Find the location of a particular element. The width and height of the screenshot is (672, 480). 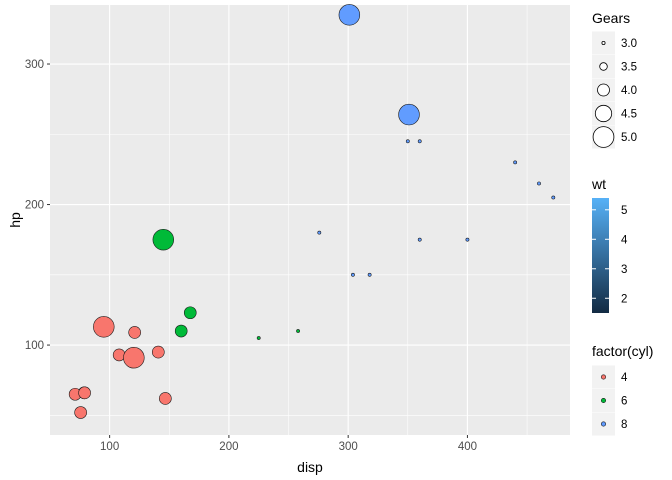

legend-gears-label: 3.5 is located at coordinates (629, 68).